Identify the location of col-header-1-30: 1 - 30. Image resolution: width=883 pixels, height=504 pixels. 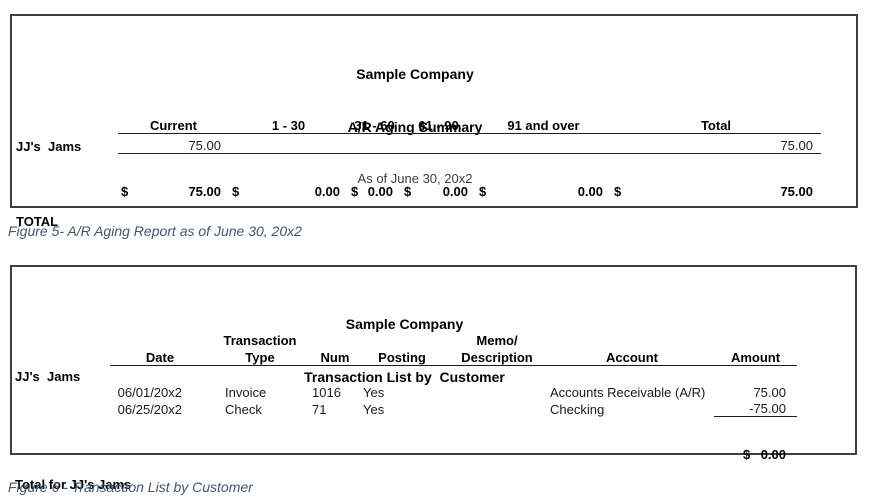
(288, 123).